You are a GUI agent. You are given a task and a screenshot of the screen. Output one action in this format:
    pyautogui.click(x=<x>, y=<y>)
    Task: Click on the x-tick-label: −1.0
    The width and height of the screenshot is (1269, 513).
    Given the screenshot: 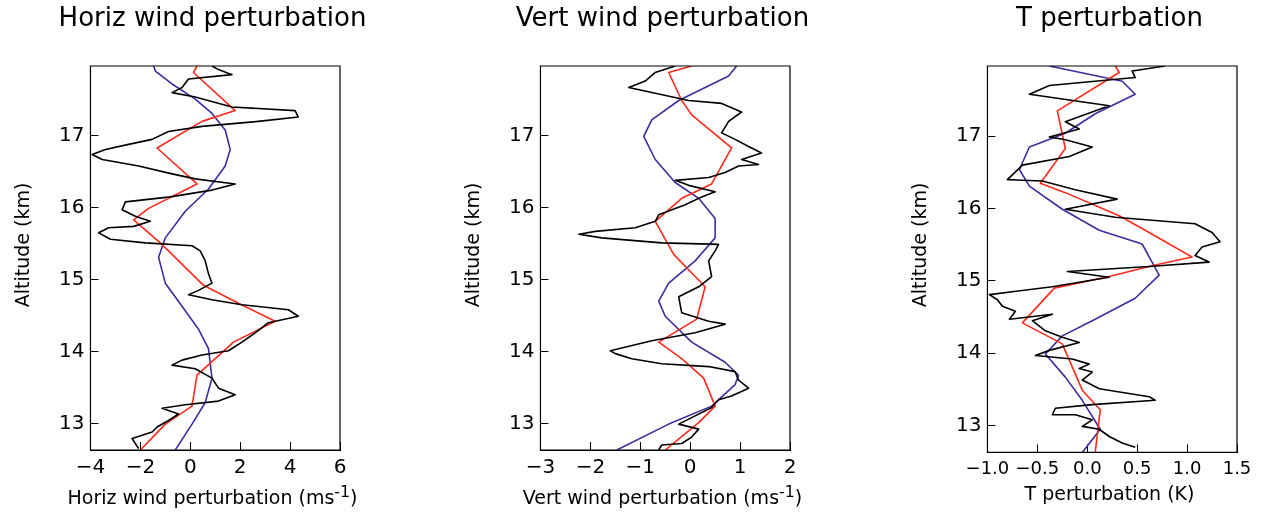 What is the action you would take?
    pyautogui.click(x=987, y=467)
    